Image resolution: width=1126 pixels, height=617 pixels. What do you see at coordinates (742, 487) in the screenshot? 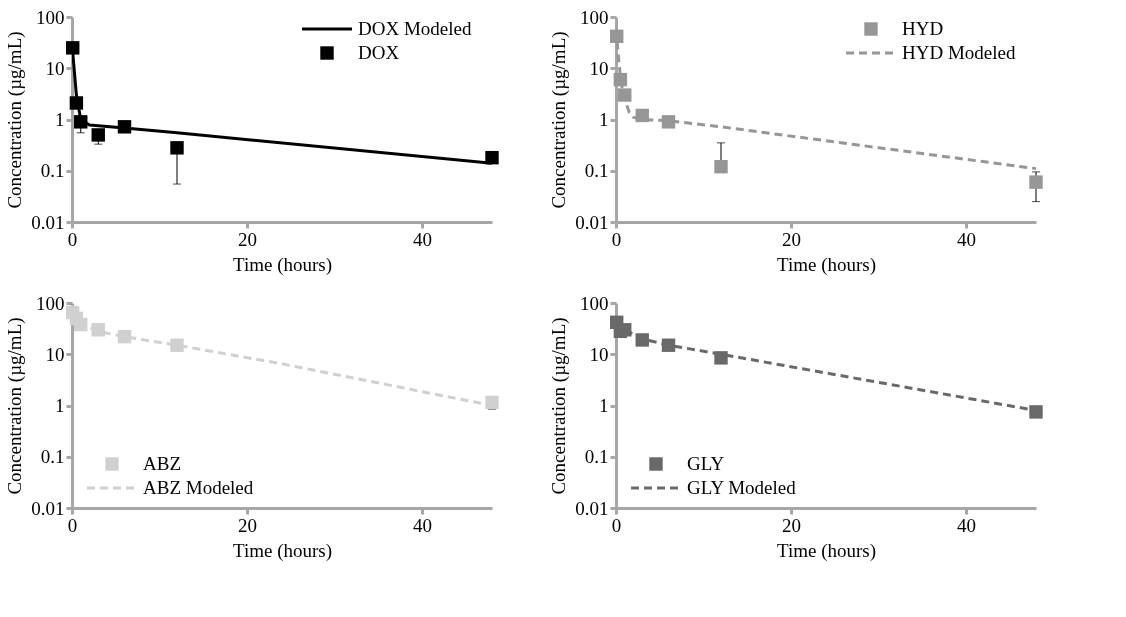
I see `legend-label: GLY Modeled` at bounding box center [742, 487].